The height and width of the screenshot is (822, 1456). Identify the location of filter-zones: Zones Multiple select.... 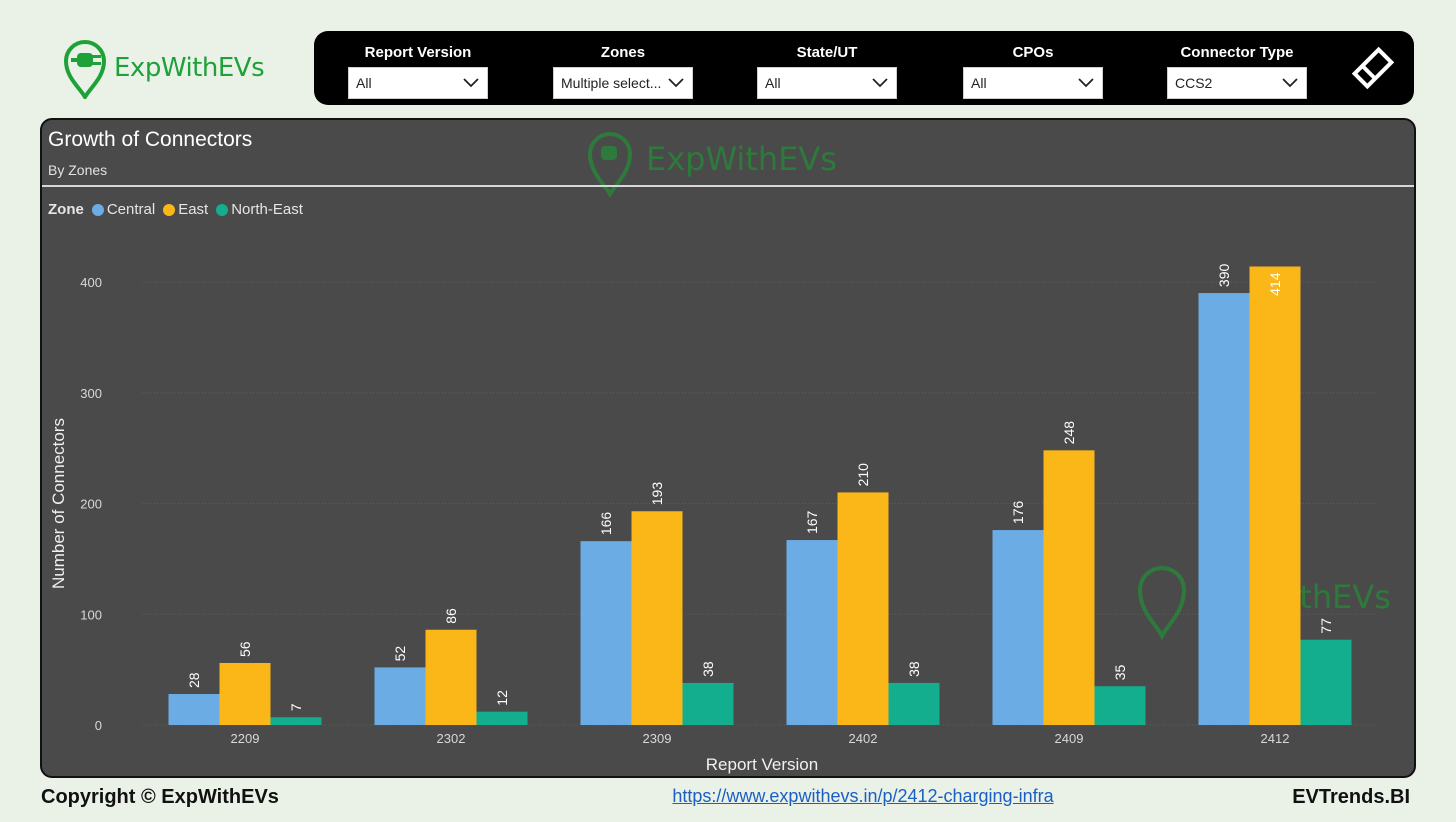
(623, 71).